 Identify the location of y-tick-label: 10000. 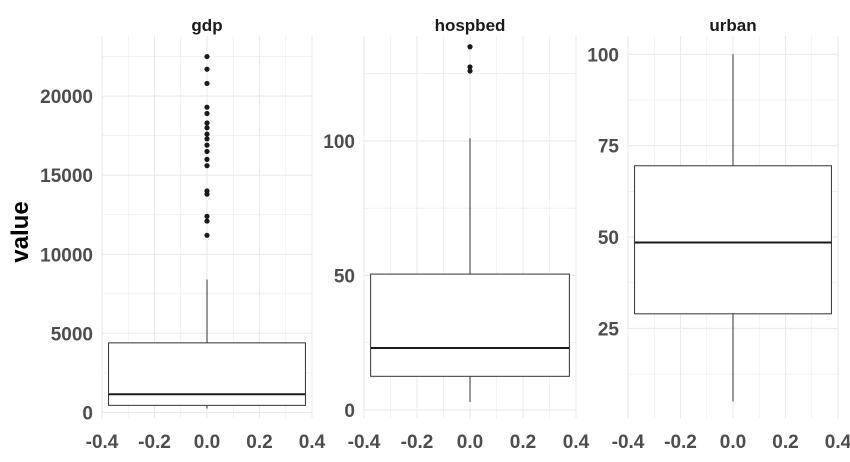
(66, 255).